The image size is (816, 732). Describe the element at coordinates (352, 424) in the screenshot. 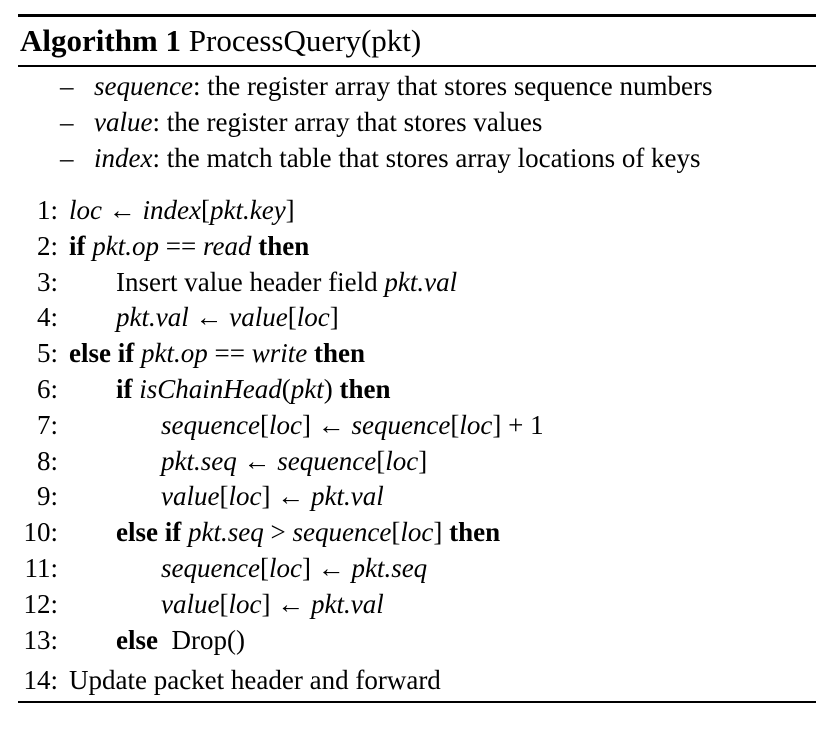

I see `line-code: sequence[loc] ← sequence[loc] + 1` at that location.